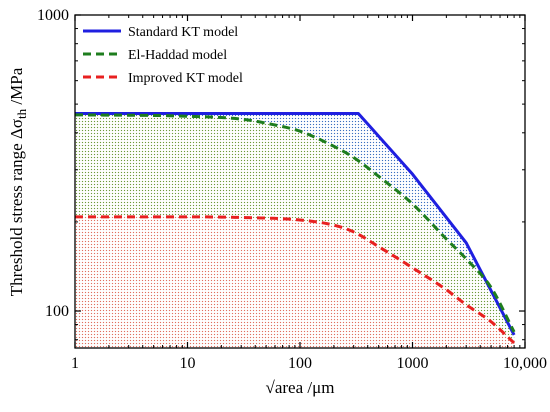  What do you see at coordinates (525, 363) in the screenshot?
I see `x-tick-label: 10,000` at bounding box center [525, 363].